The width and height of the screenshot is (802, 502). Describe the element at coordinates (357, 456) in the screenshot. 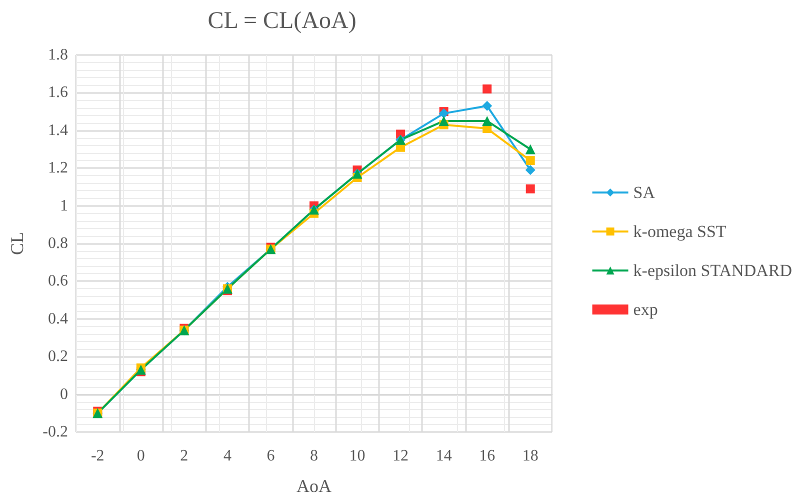

I see `x-tick-label: 10` at that location.